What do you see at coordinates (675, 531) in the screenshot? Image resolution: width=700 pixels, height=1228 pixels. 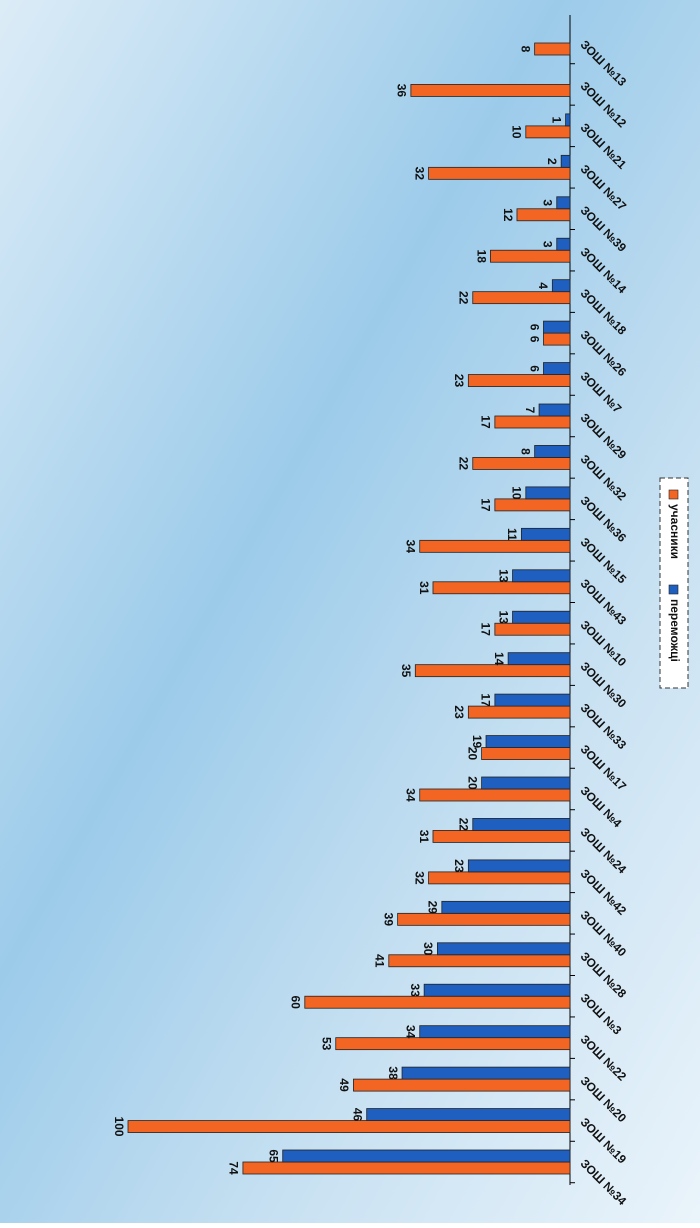 I see `legend-label: учасники` at bounding box center [675, 531].